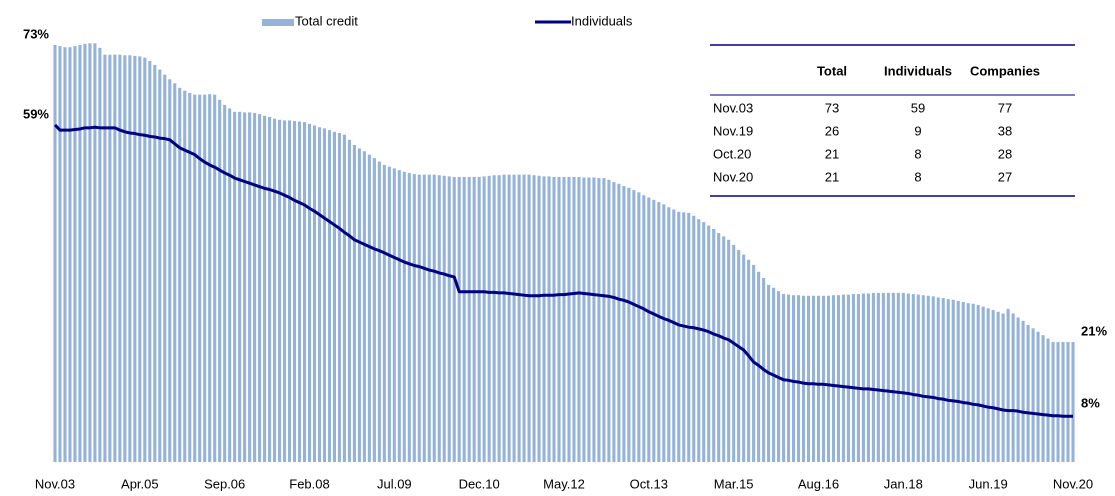  I want to click on x-tick-label: Nov.03, so click(55, 483).